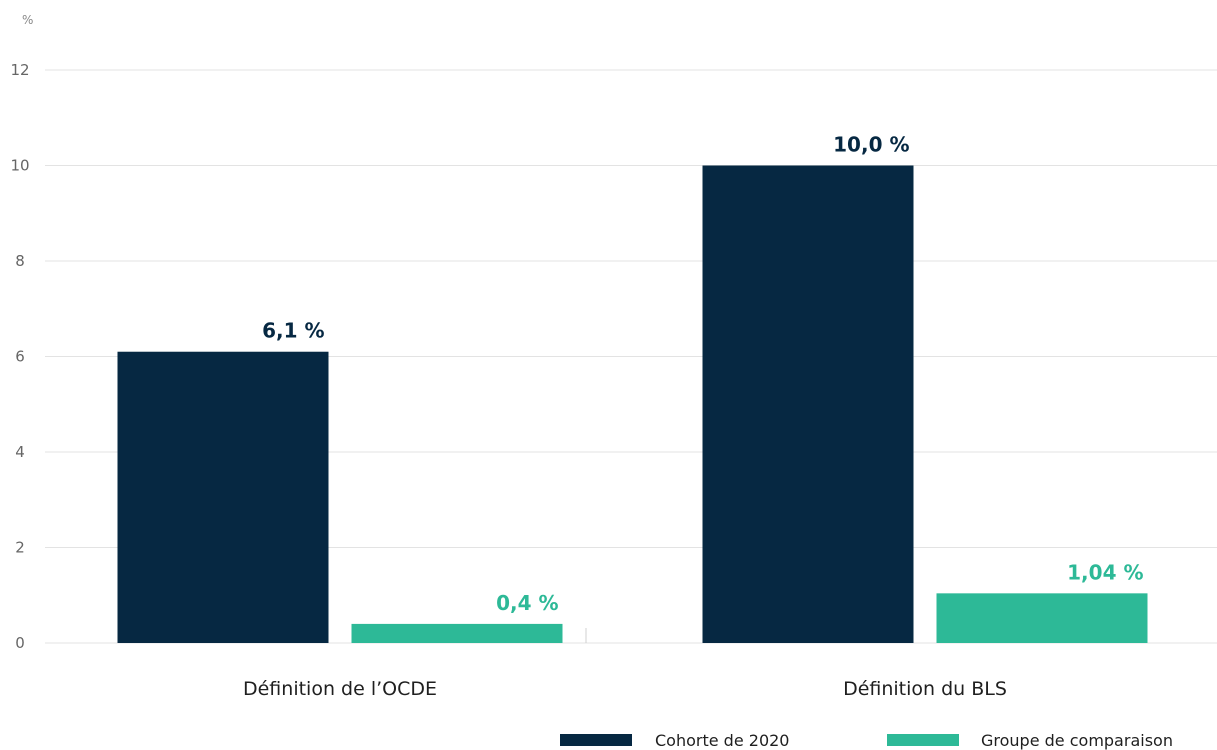 This screenshot has width=1217, height=750. I want to click on y-tick-label: 0, so click(20, 643).